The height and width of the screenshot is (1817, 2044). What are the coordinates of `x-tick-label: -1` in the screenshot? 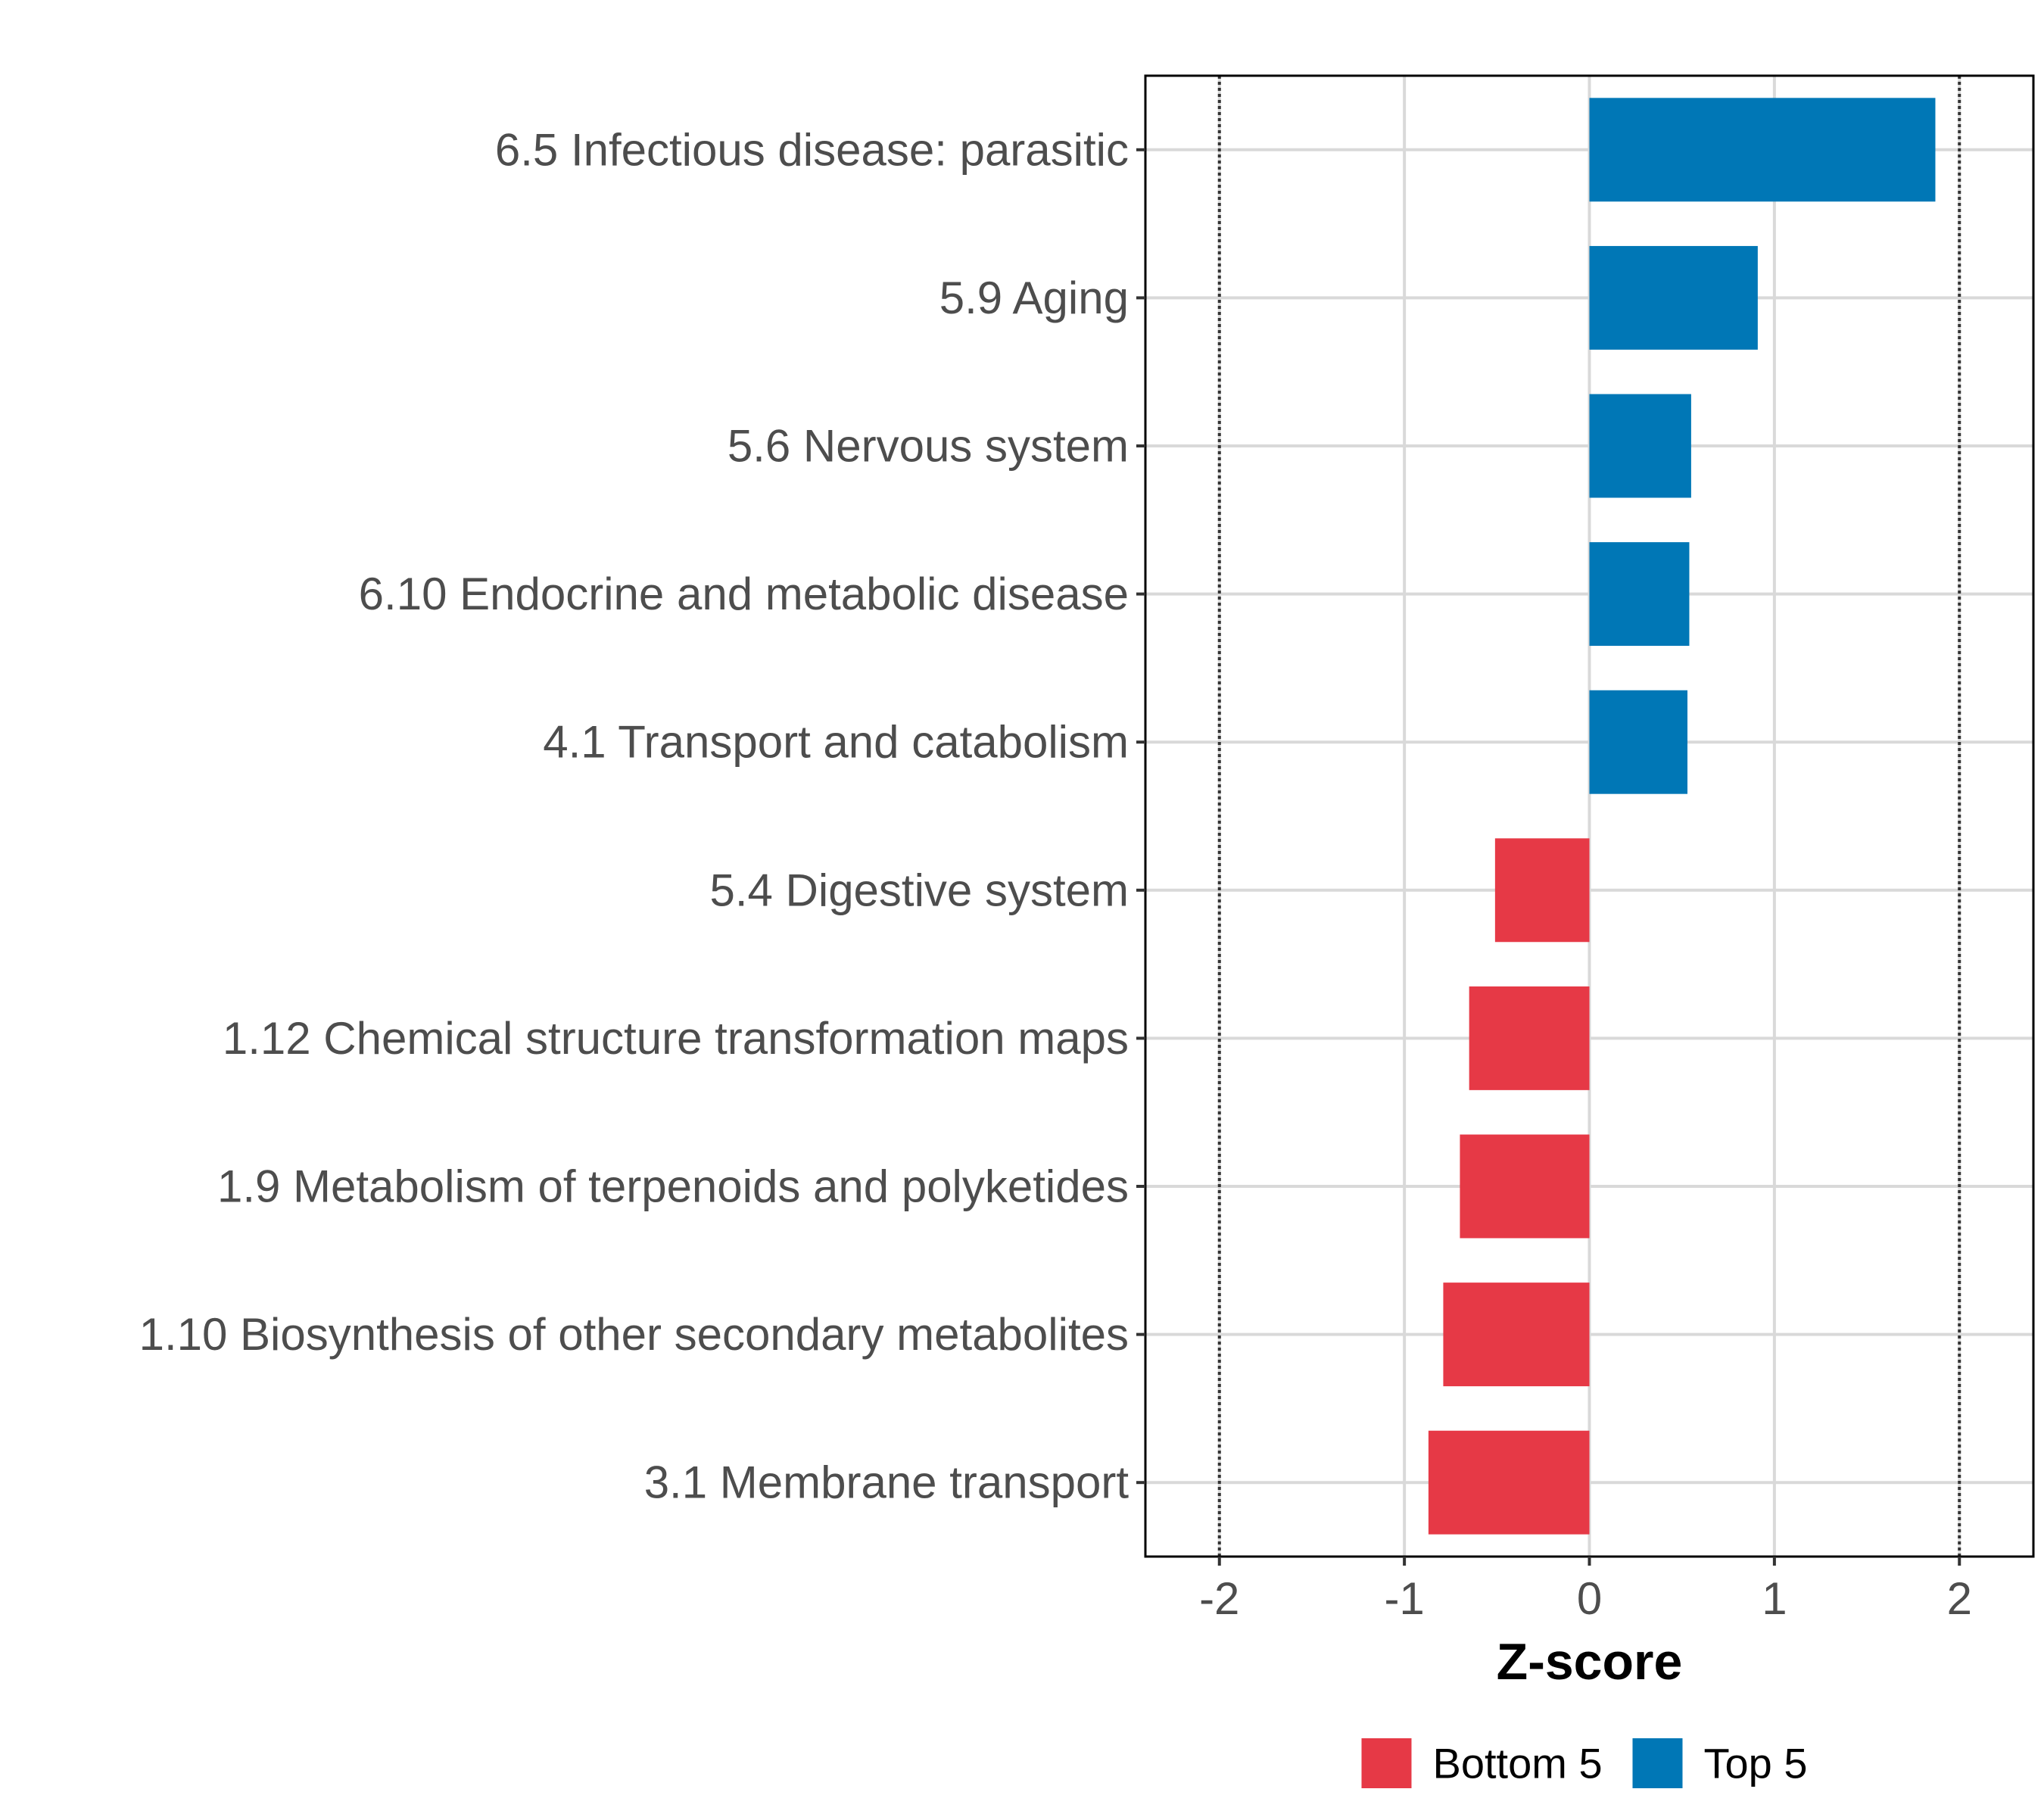 It's located at (1404, 1599).